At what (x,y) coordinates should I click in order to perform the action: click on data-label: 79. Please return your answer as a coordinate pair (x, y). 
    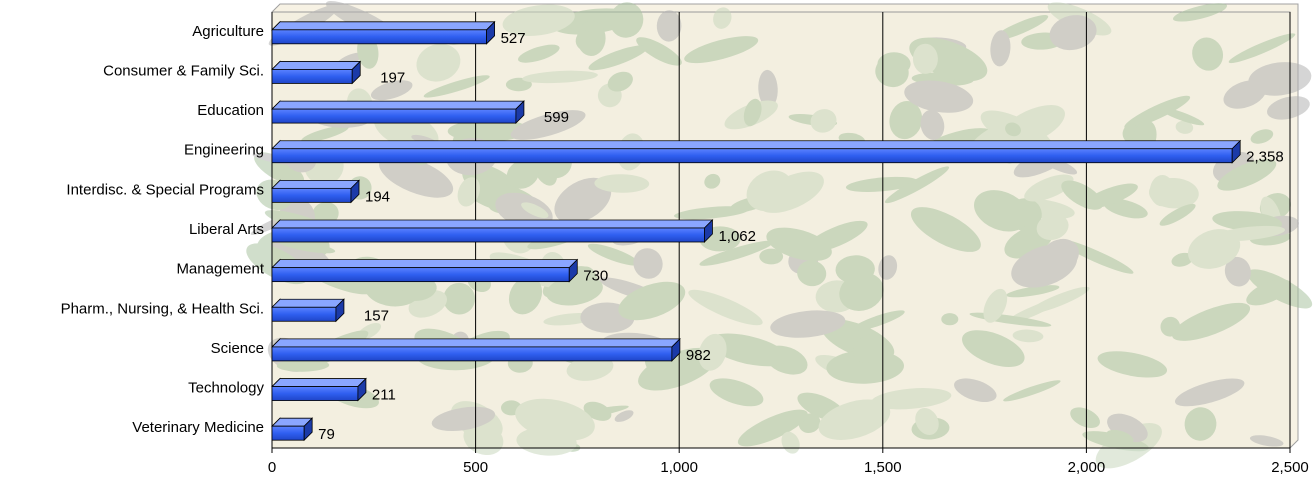
    Looking at the image, I should click on (326, 434).